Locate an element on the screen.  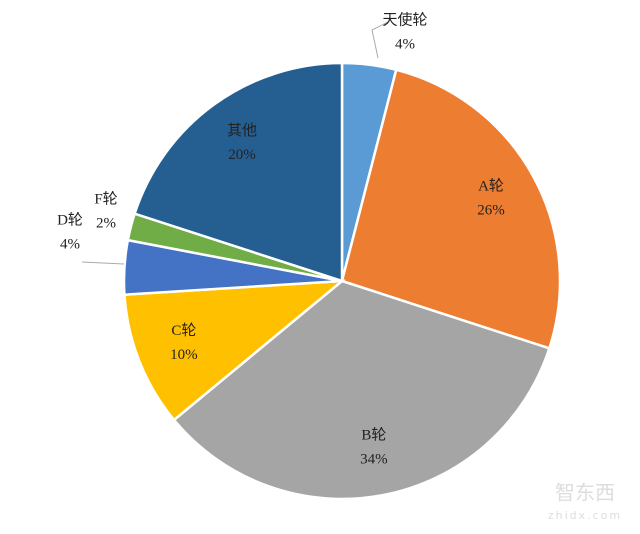
slice-label: A轮 is located at coordinates (491, 186).